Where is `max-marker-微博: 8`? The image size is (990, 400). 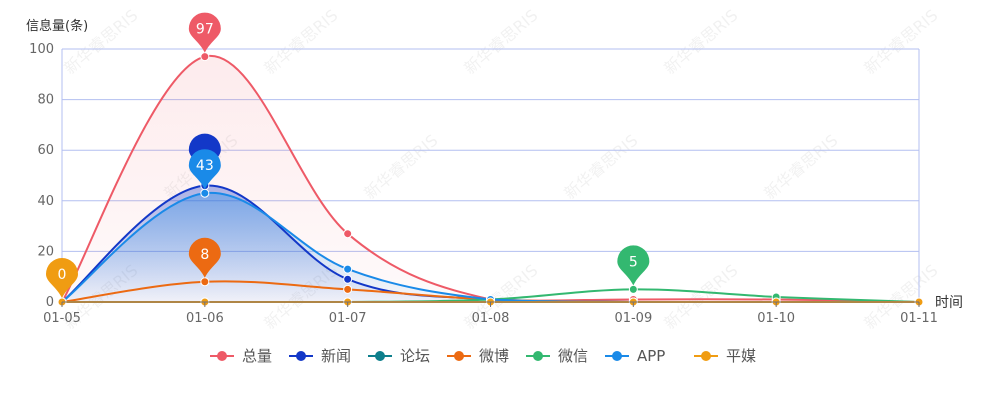
max-marker-微博: 8 is located at coordinates (204, 257).